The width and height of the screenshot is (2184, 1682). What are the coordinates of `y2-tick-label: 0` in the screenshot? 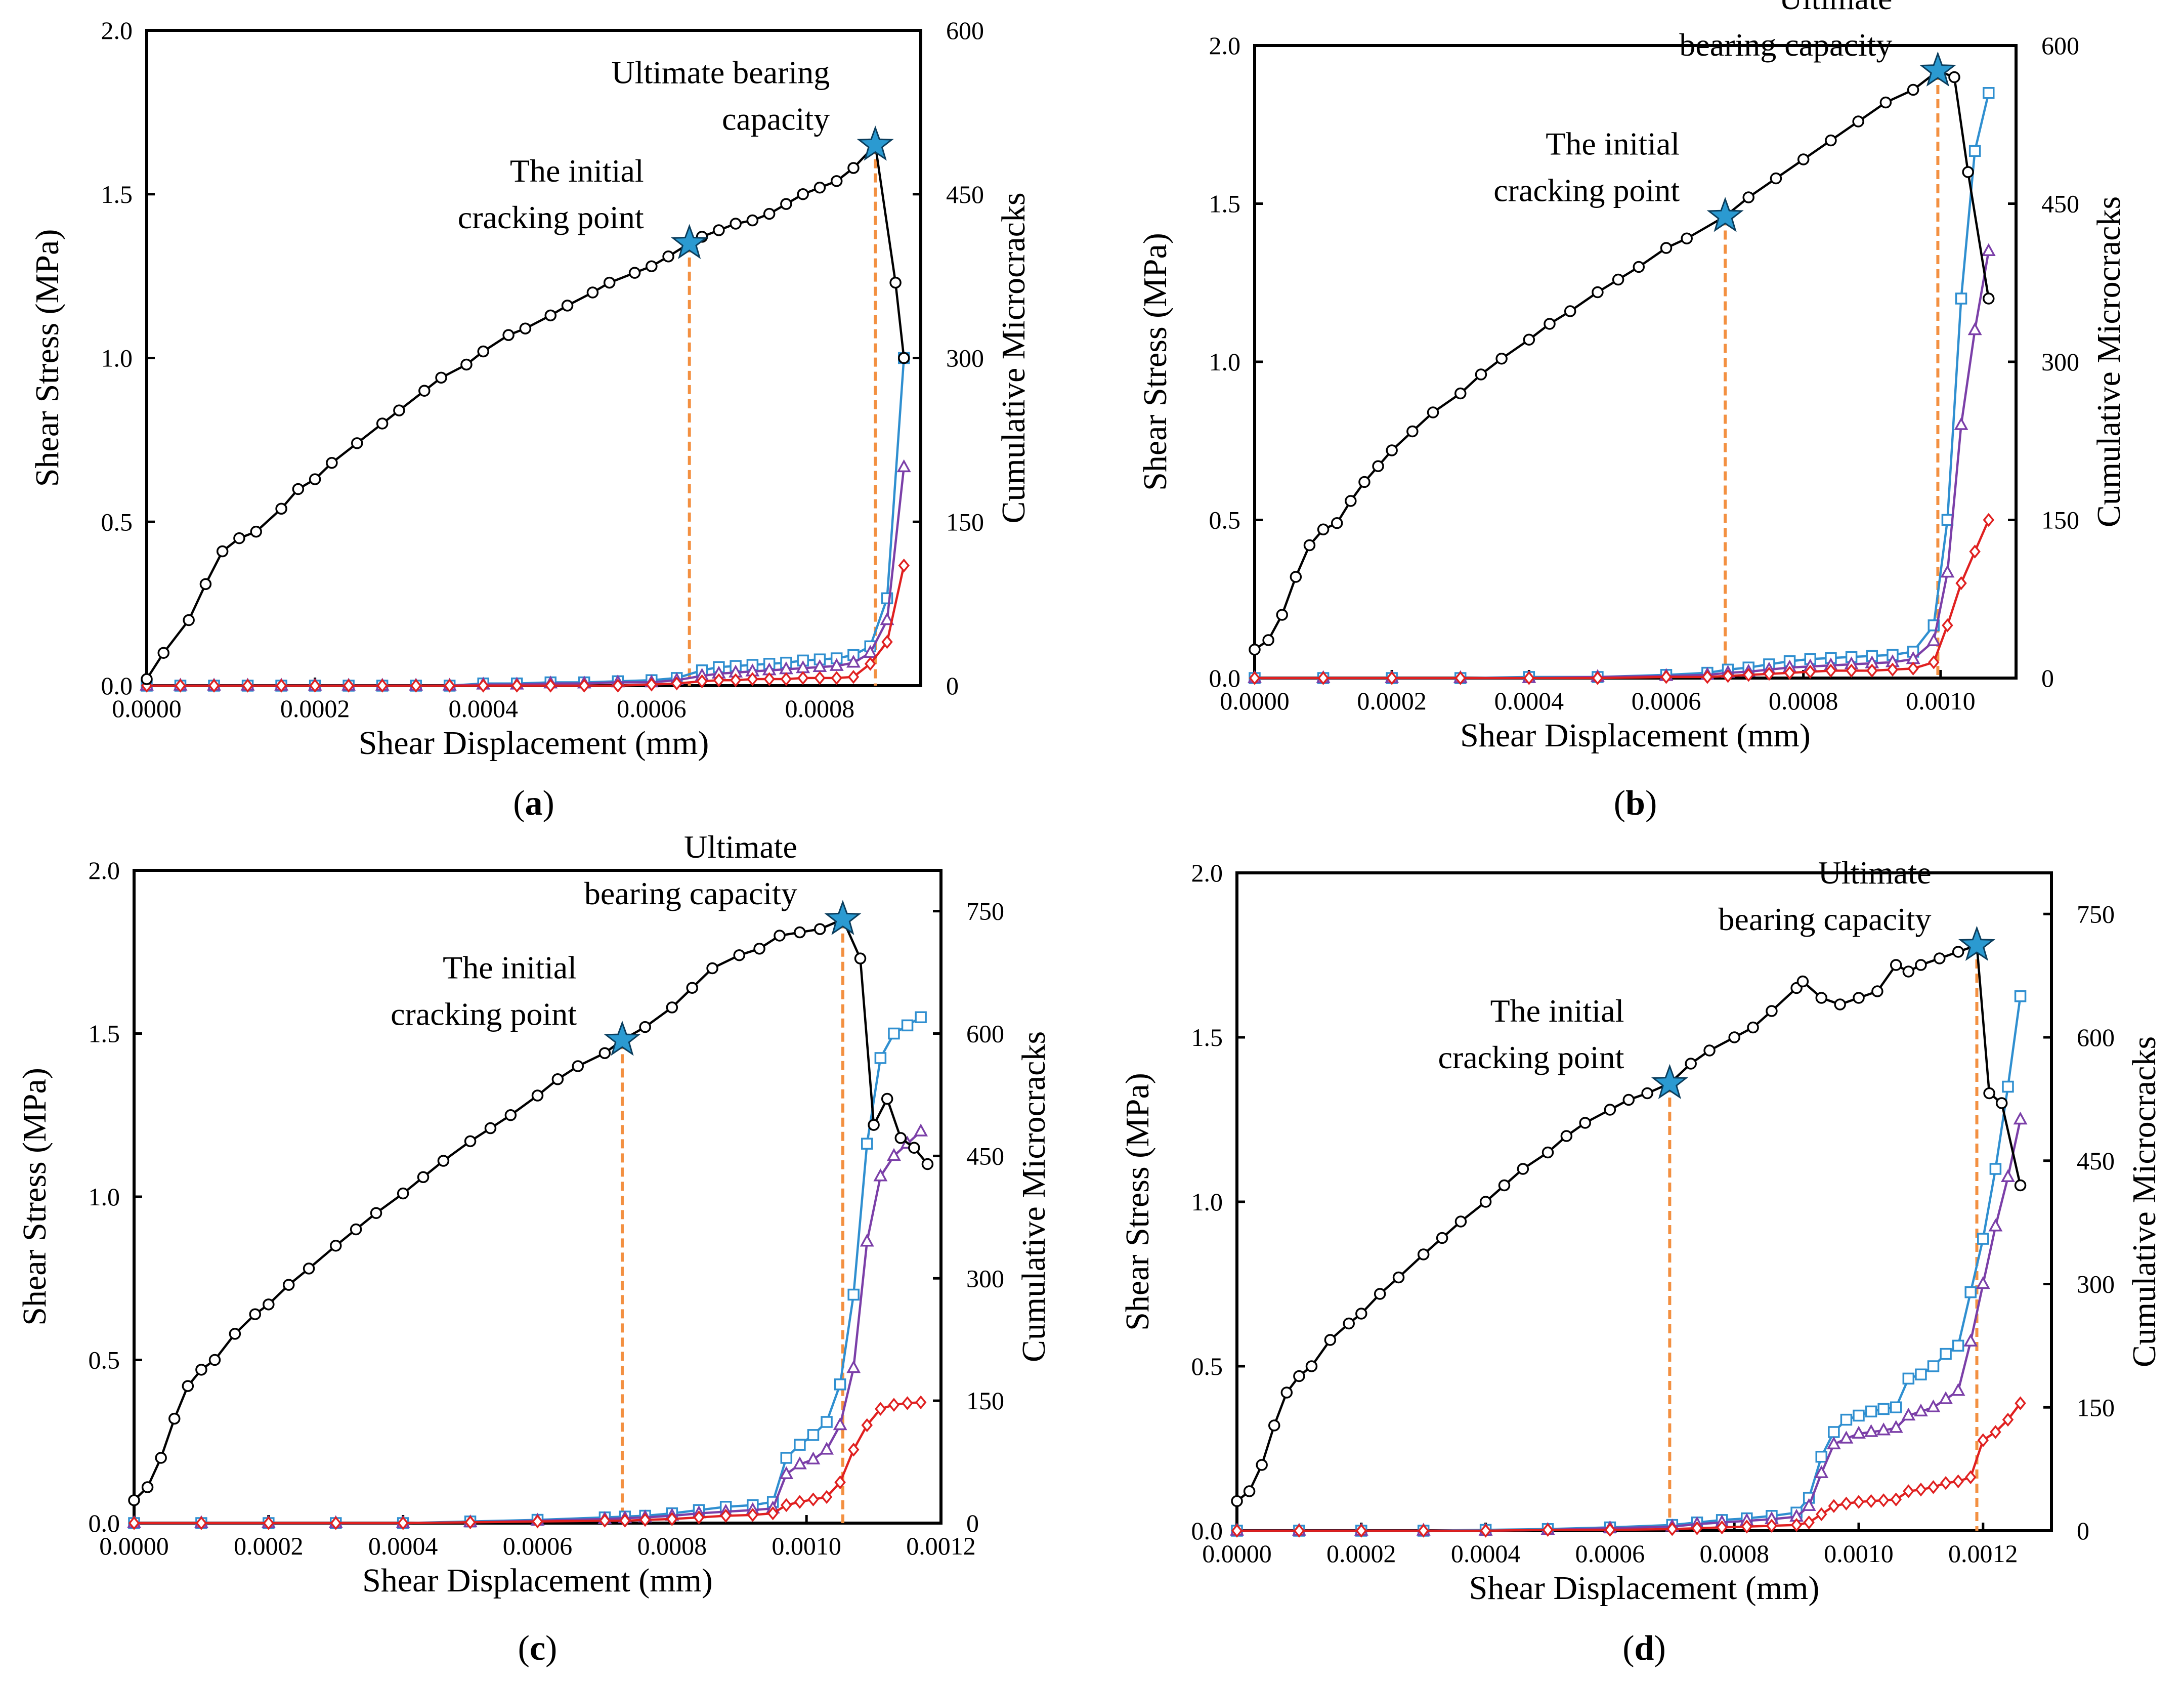 It's located at (973, 1523).